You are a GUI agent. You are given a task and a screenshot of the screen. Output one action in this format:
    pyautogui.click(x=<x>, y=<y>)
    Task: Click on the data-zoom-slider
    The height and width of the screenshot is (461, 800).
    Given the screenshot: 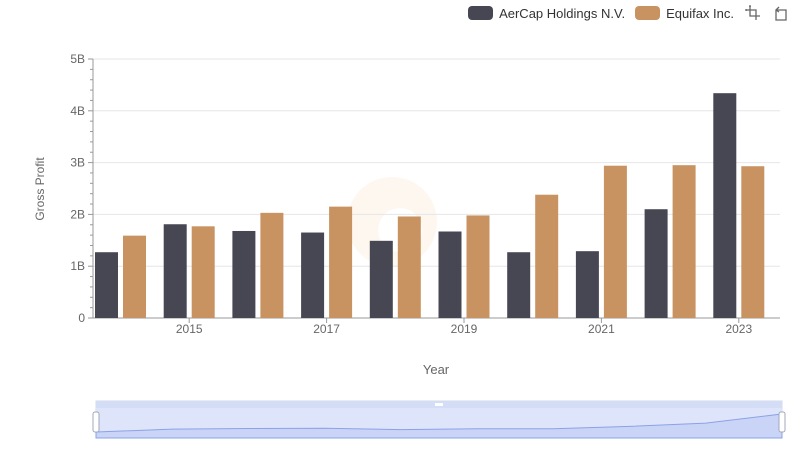 What is the action you would take?
    pyautogui.click(x=439, y=419)
    